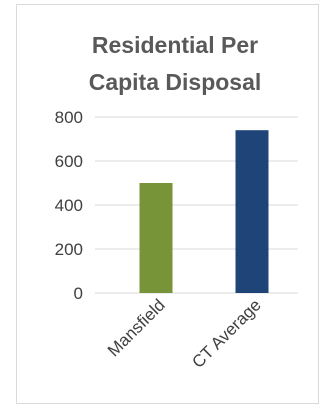 This screenshot has width=336, height=412. I want to click on bar-mansfield, so click(156, 238).